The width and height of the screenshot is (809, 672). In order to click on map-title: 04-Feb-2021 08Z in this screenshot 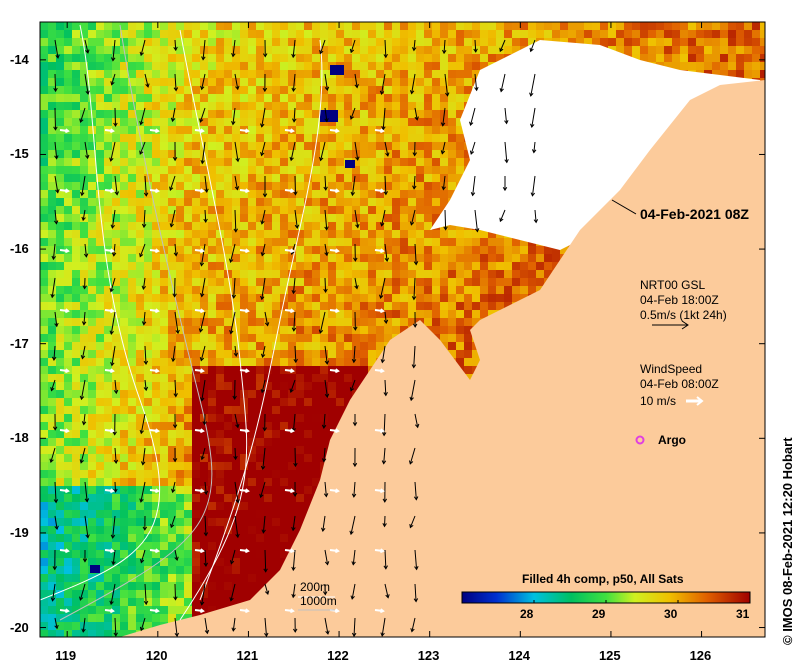, I will do `click(694, 214)`.